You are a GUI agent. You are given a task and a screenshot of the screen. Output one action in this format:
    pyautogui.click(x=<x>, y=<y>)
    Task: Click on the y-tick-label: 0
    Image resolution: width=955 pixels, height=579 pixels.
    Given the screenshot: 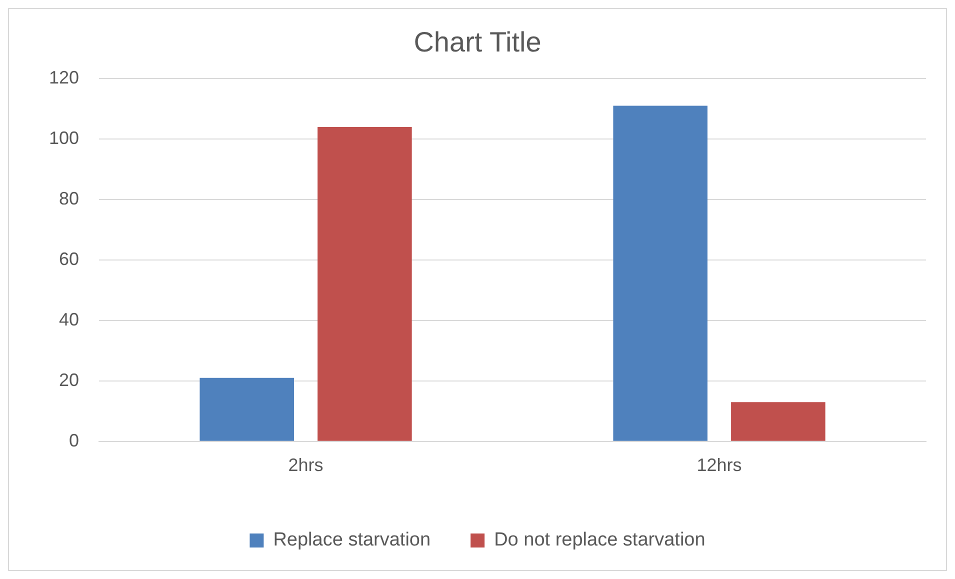 What is the action you would take?
    pyautogui.click(x=74, y=440)
    